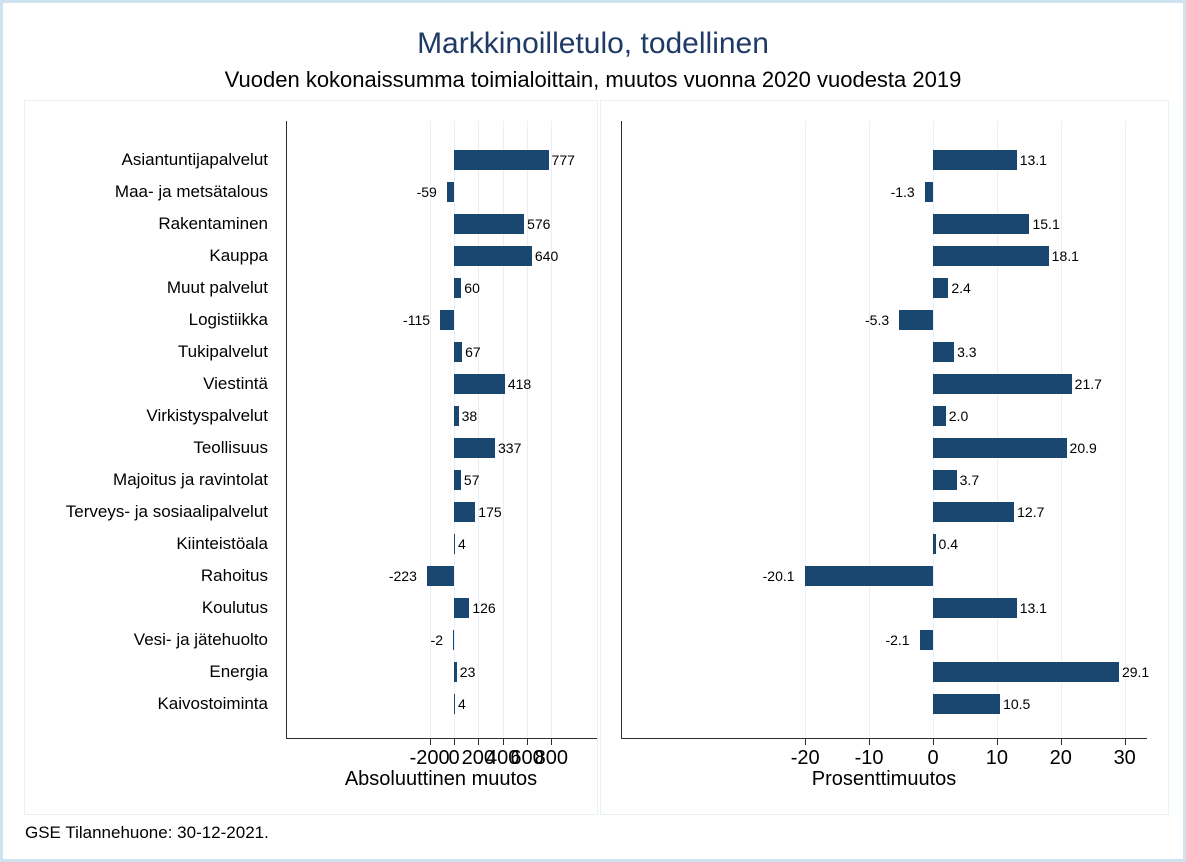  Describe the element at coordinates (1017, 704) in the screenshot. I see `bar-value-label: 10.5` at that location.